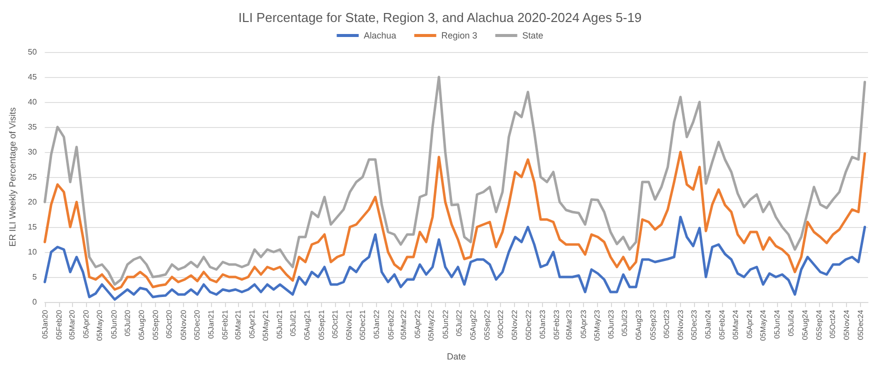 This screenshot has height=366, width=880. Describe the element at coordinates (35, 277) in the screenshot. I see `y-tick-label: 5` at that location.